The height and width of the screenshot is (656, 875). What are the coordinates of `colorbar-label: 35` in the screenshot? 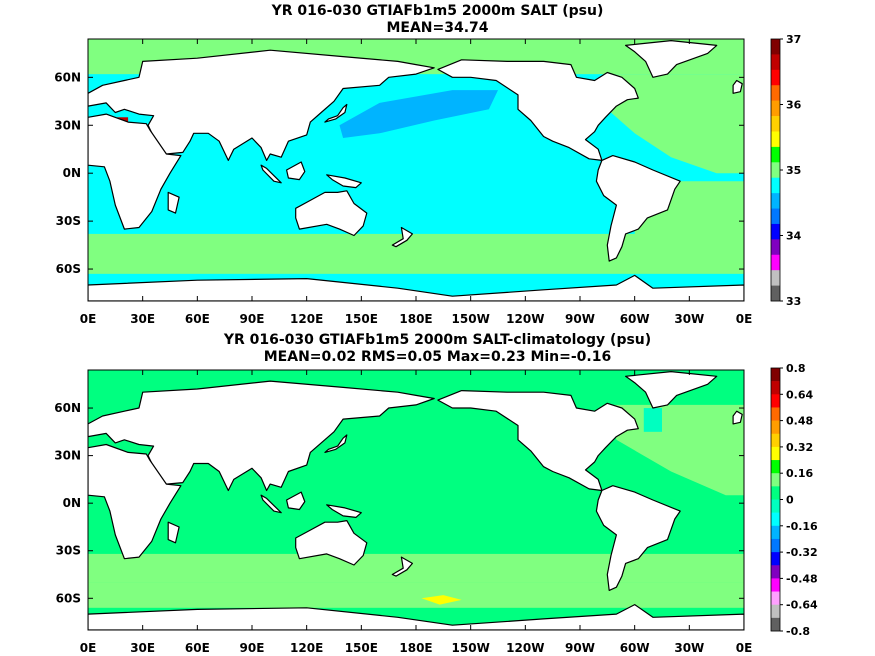 It's located at (793, 170).